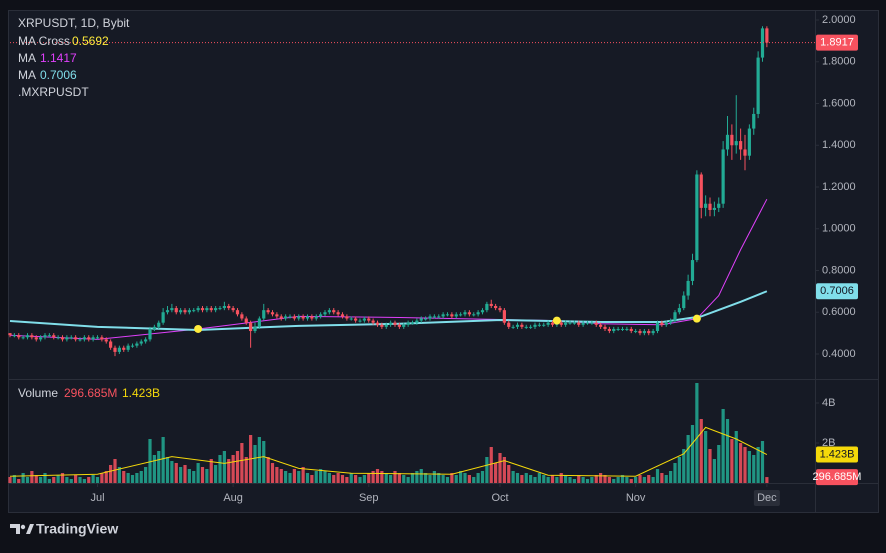  Describe the element at coordinates (53, 92) in the screenshot. I see `symbol-label: .MXRPUSDT` at that location.